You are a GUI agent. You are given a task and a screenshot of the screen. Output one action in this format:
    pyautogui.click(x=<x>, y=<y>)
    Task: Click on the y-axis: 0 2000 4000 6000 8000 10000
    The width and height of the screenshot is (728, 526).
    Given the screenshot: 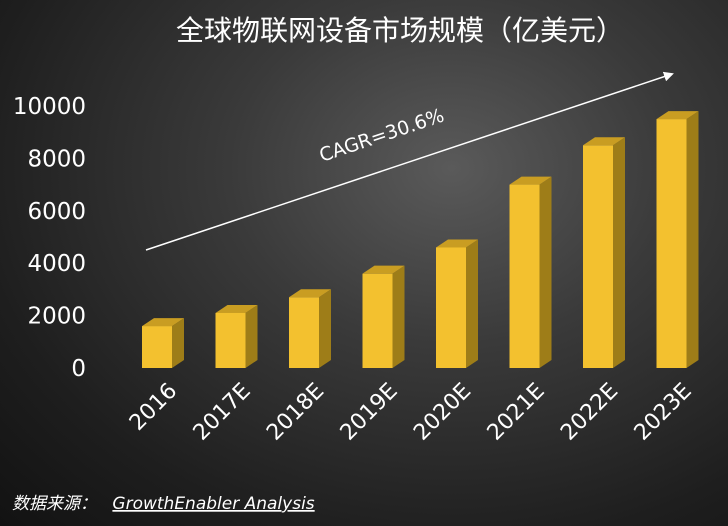 What is the action you would take?
    pyautogui.click(x=49, y=238)
    